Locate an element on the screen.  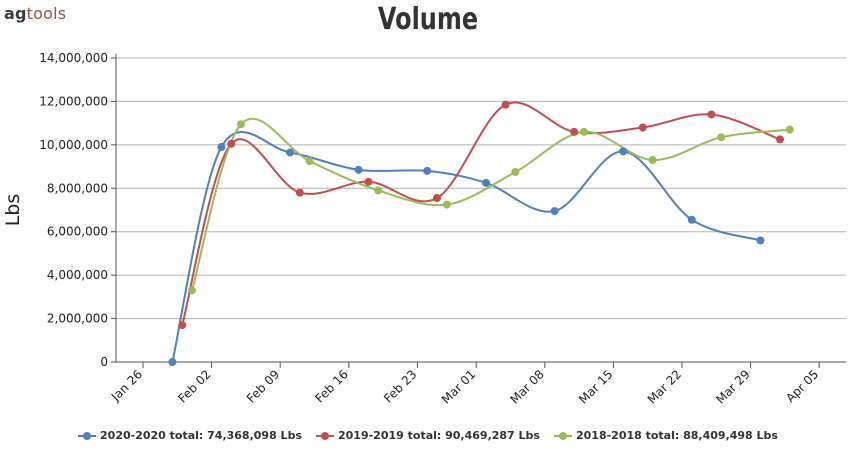
x-tick-label: Feb 23 is located at coordinates (400, 386).